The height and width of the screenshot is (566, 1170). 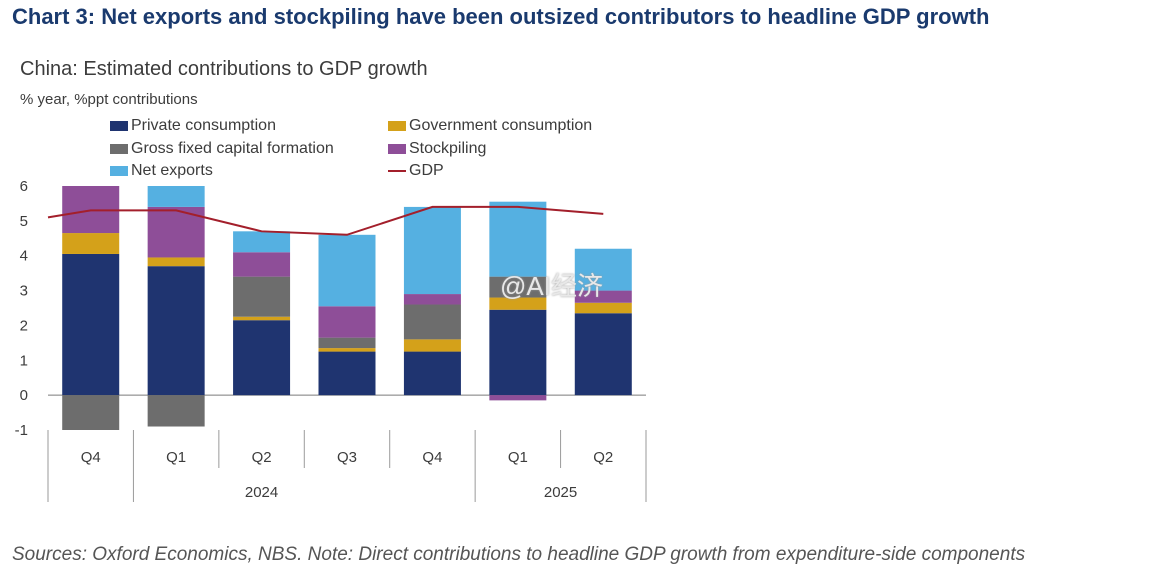 What do you see at coordinates (325, 220) in the screenshot?
I see `gdp-line` at bounding box center [325, 220].